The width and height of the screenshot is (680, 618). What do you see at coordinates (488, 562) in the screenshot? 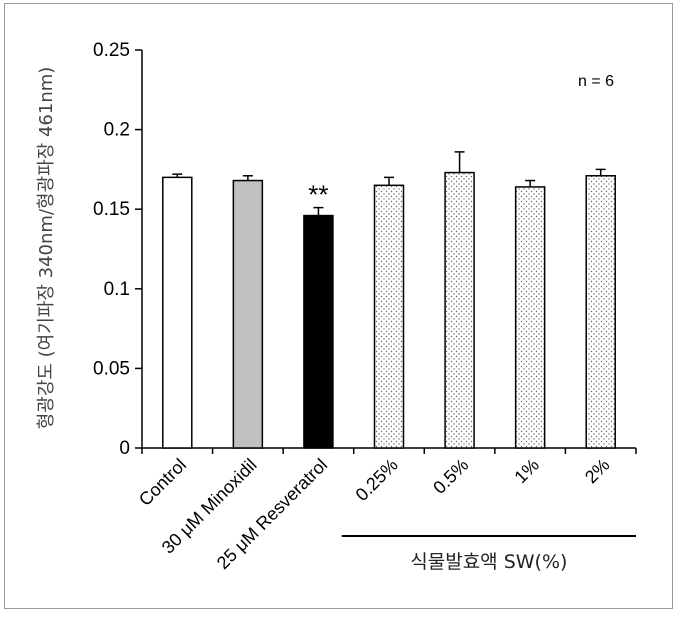
I see `group-label: 식물발효액 SW(%)` at bounding box center [488, 562].